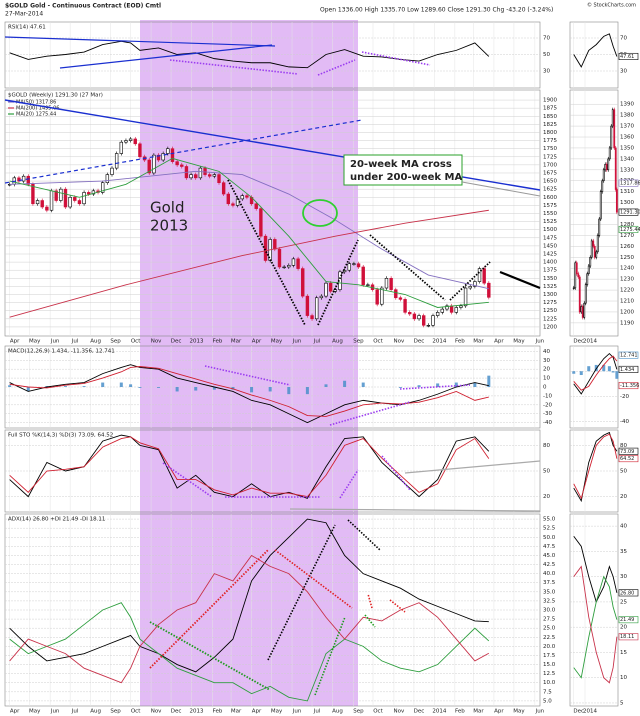 The image size is (640, 716). I want to click on value-tag-label: 1291.30, so click(630, 213).